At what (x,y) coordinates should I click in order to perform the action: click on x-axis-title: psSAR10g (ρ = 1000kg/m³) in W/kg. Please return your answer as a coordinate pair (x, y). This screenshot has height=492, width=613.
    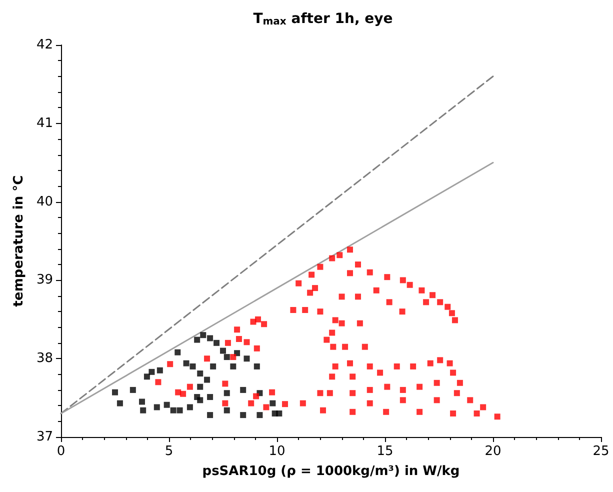
    Looking at the image, I should click on (331, 471).